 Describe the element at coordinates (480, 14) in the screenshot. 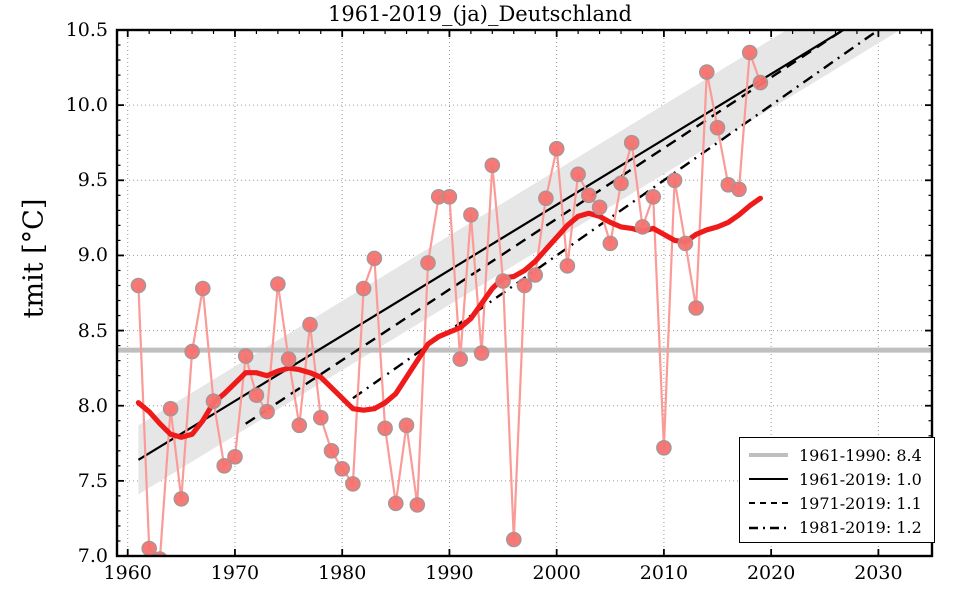

I see `page-title: 1961-2019_(ja)_Deutschland` at that location.